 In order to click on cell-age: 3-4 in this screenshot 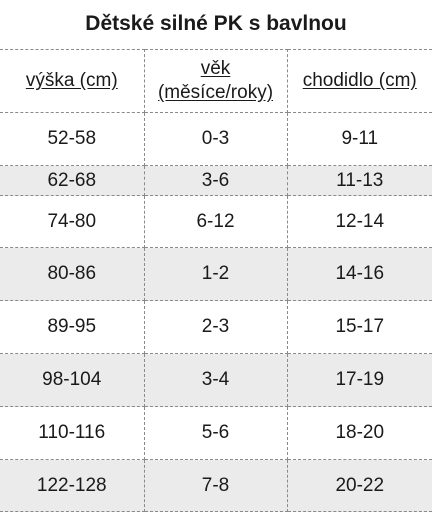, I will do `click(215, 380)`.